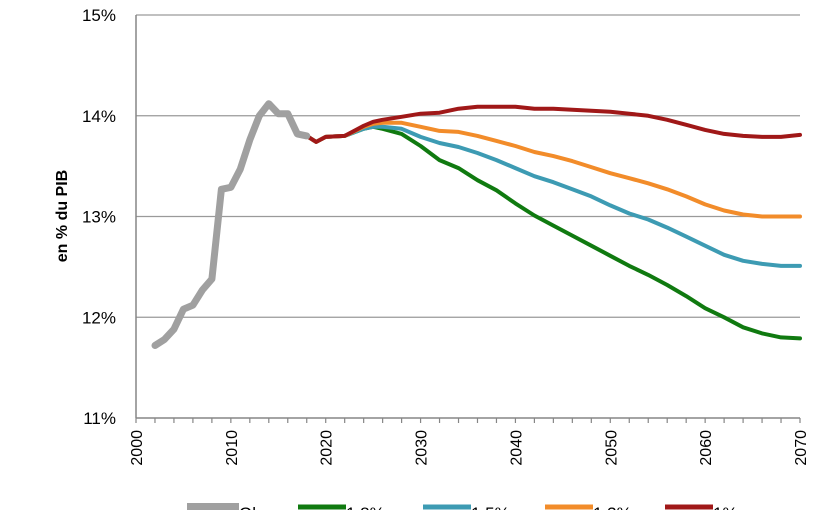  I want to click on y-axis-label: en % du PIB, so click(62, 216).